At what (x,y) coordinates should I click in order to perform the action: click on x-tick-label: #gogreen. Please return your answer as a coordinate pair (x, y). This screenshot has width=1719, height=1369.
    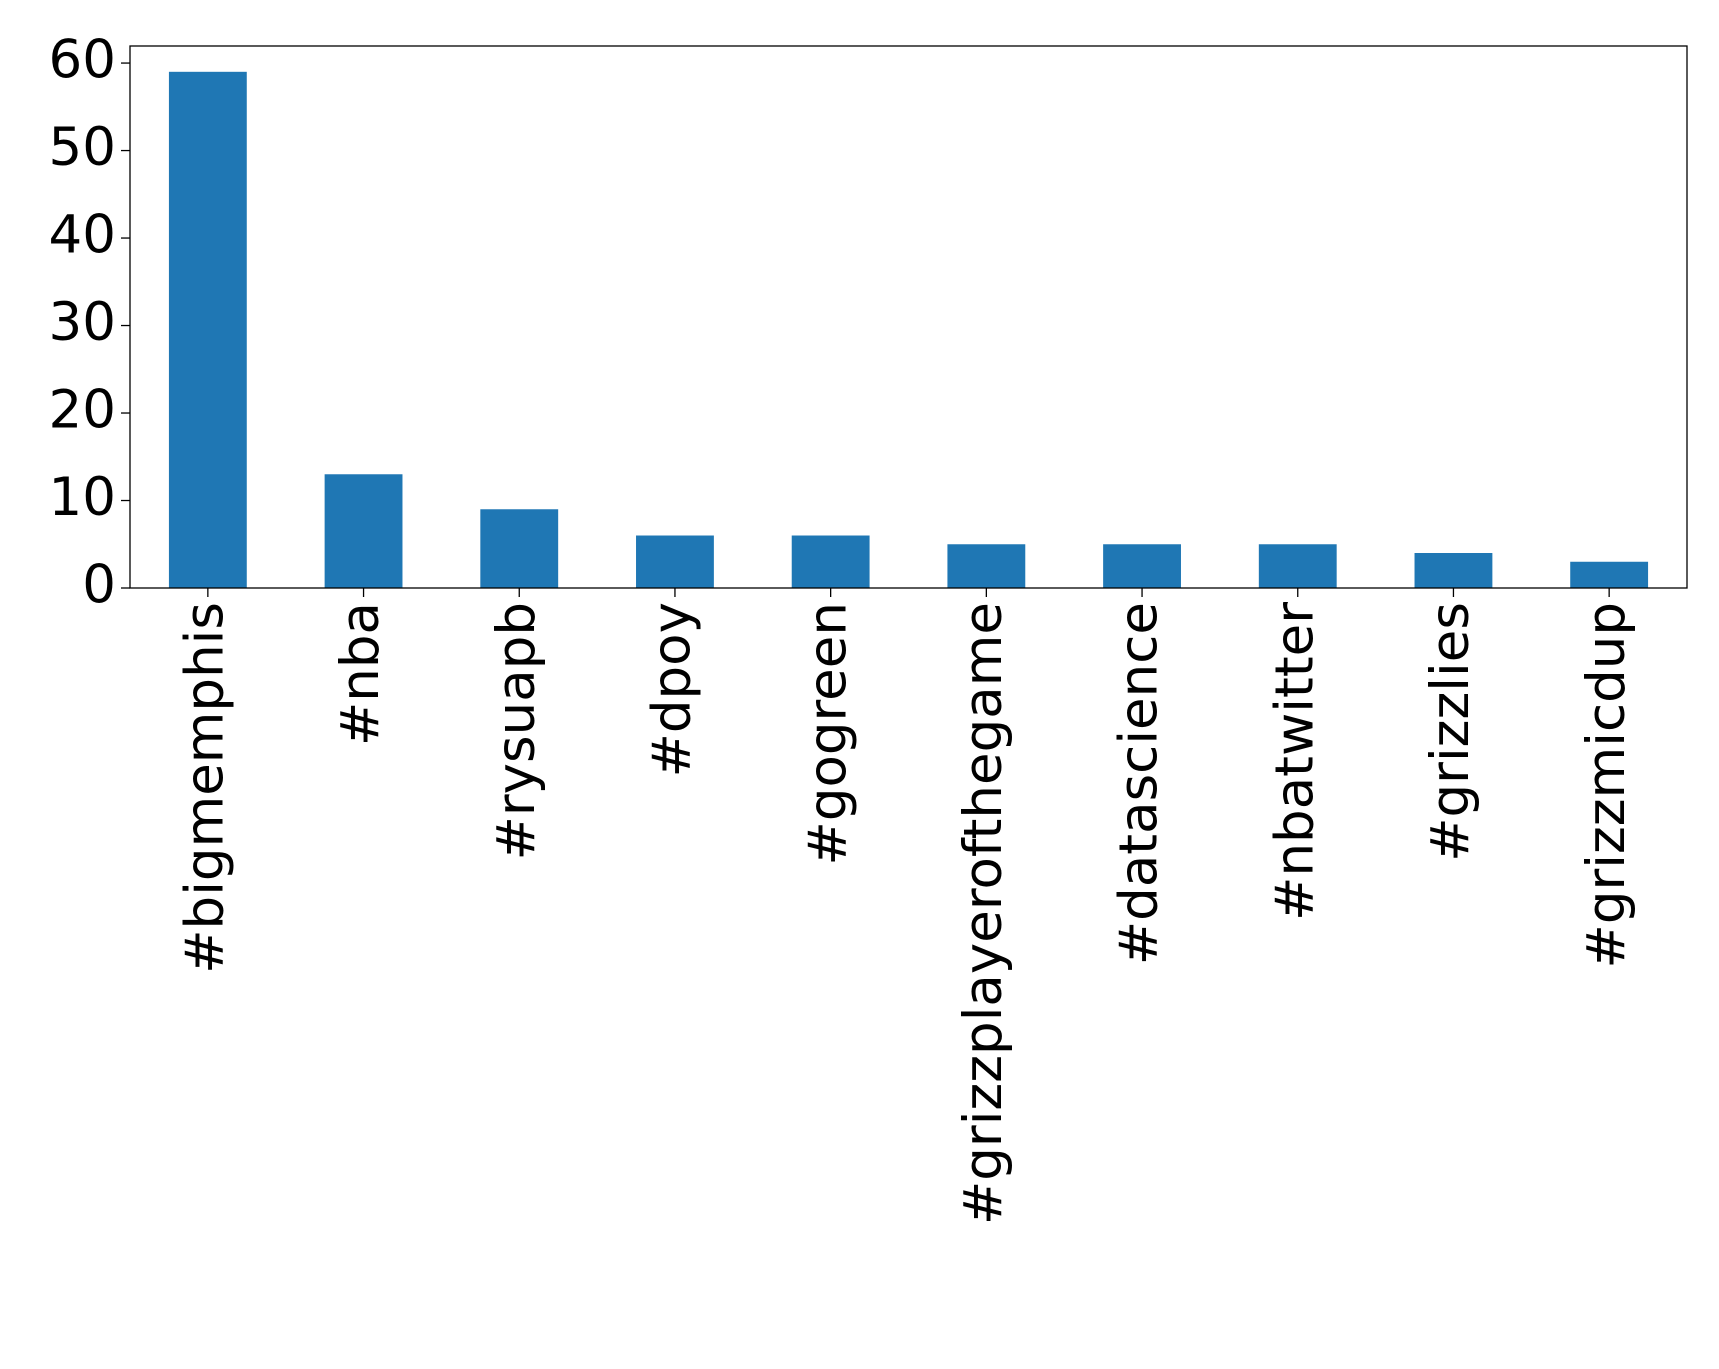
    Looking at the image, I should click on (827, 734).